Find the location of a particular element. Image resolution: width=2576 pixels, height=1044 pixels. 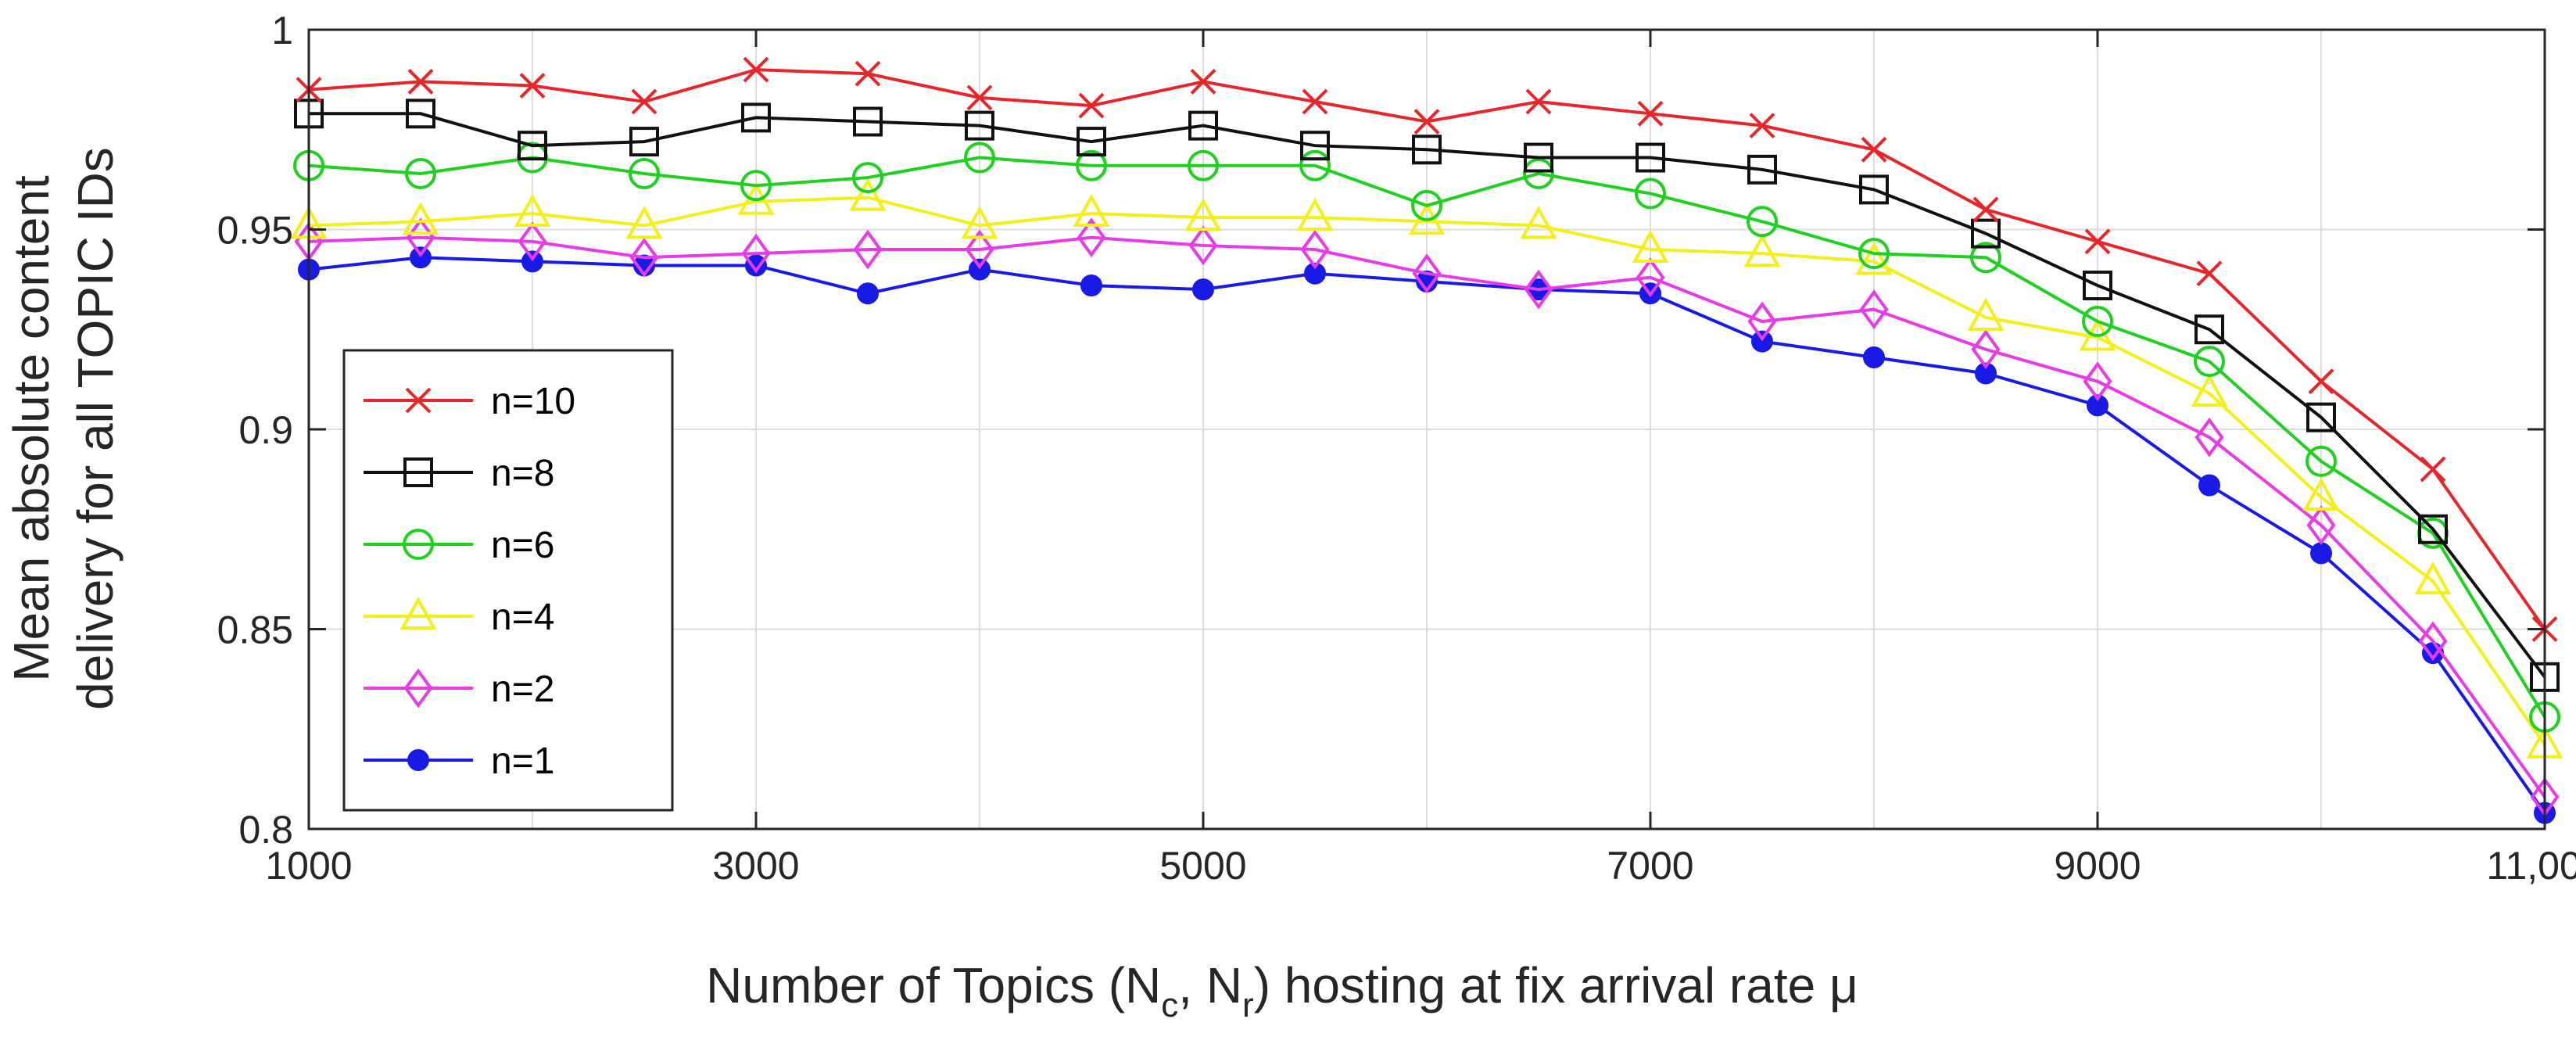

x-tick-label: 5000 is located at coordinates (1202, 866).